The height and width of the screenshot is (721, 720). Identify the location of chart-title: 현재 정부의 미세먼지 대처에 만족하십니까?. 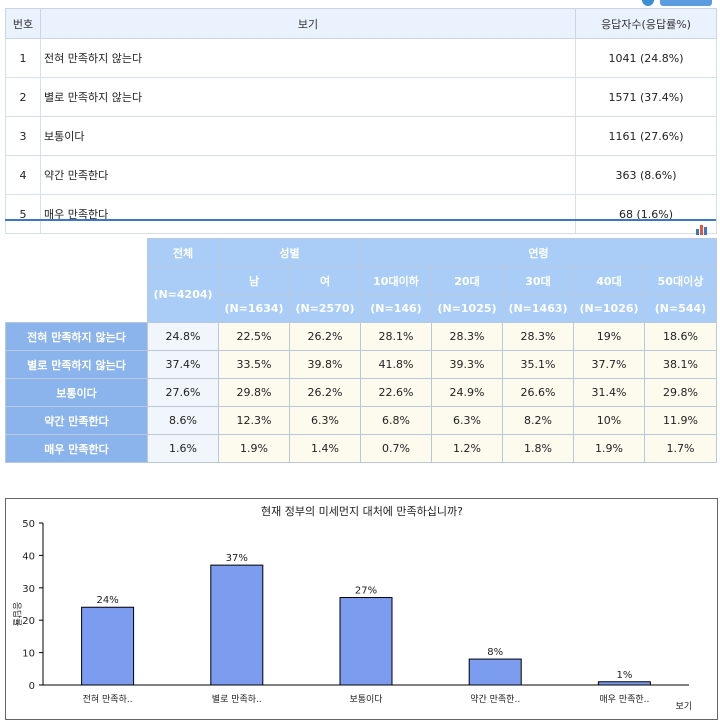
(362, 511).